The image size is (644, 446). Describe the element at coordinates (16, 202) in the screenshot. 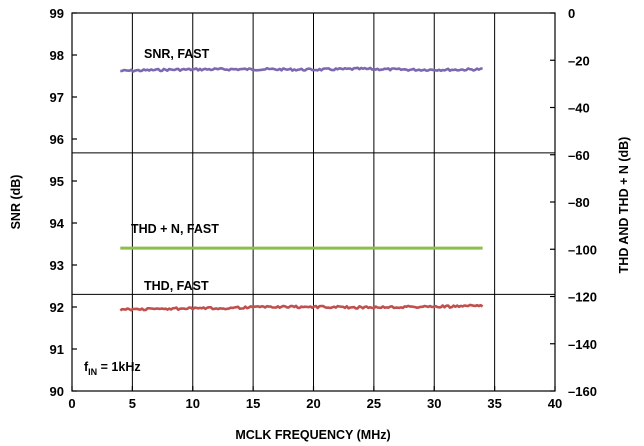

I see `left-axis-title: SNR (dB)` at that location.